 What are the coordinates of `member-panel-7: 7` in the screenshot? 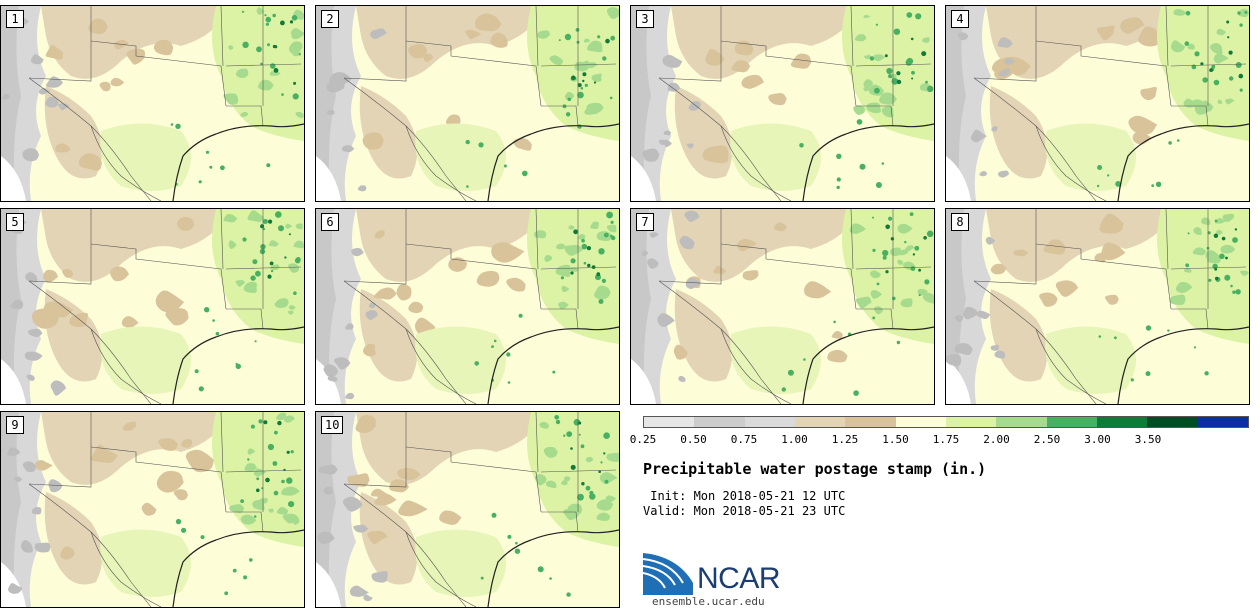 It's located at (782, 306).